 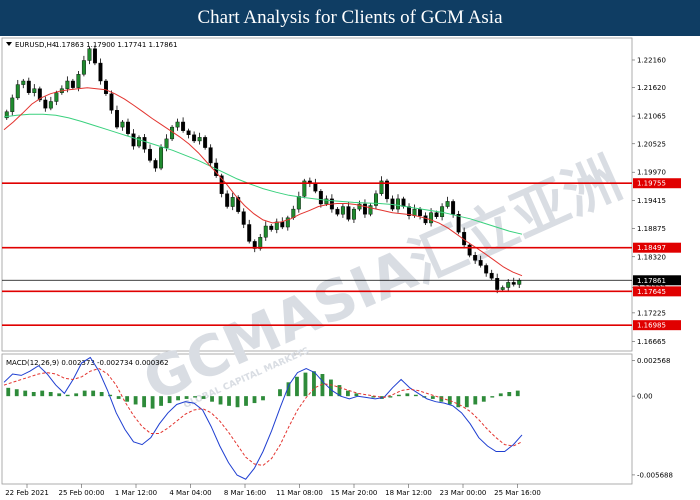 I want to click on level-price-label: 1.16985, so click(x=651, y=326).